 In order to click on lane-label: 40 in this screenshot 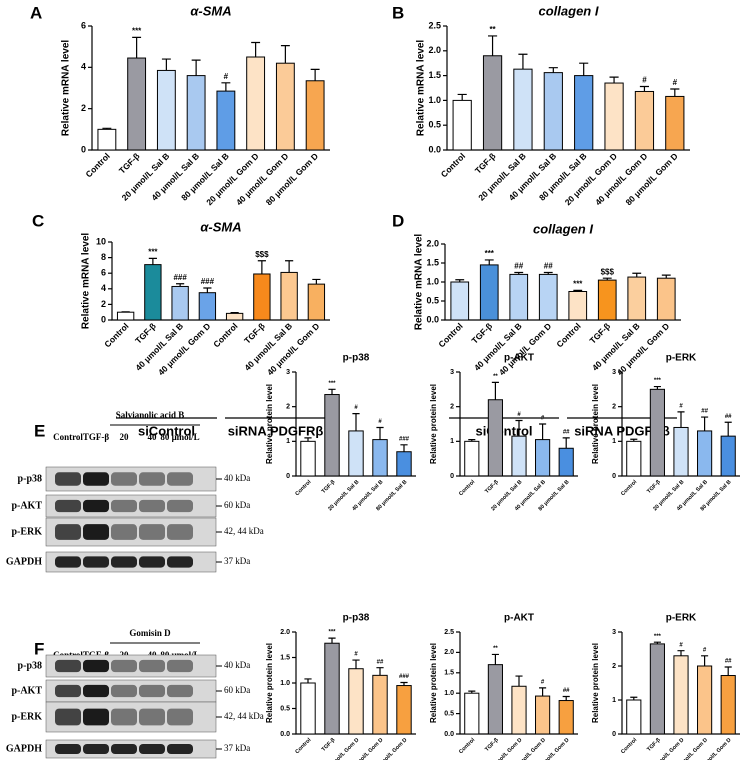, I will do `click(153, 437)`.